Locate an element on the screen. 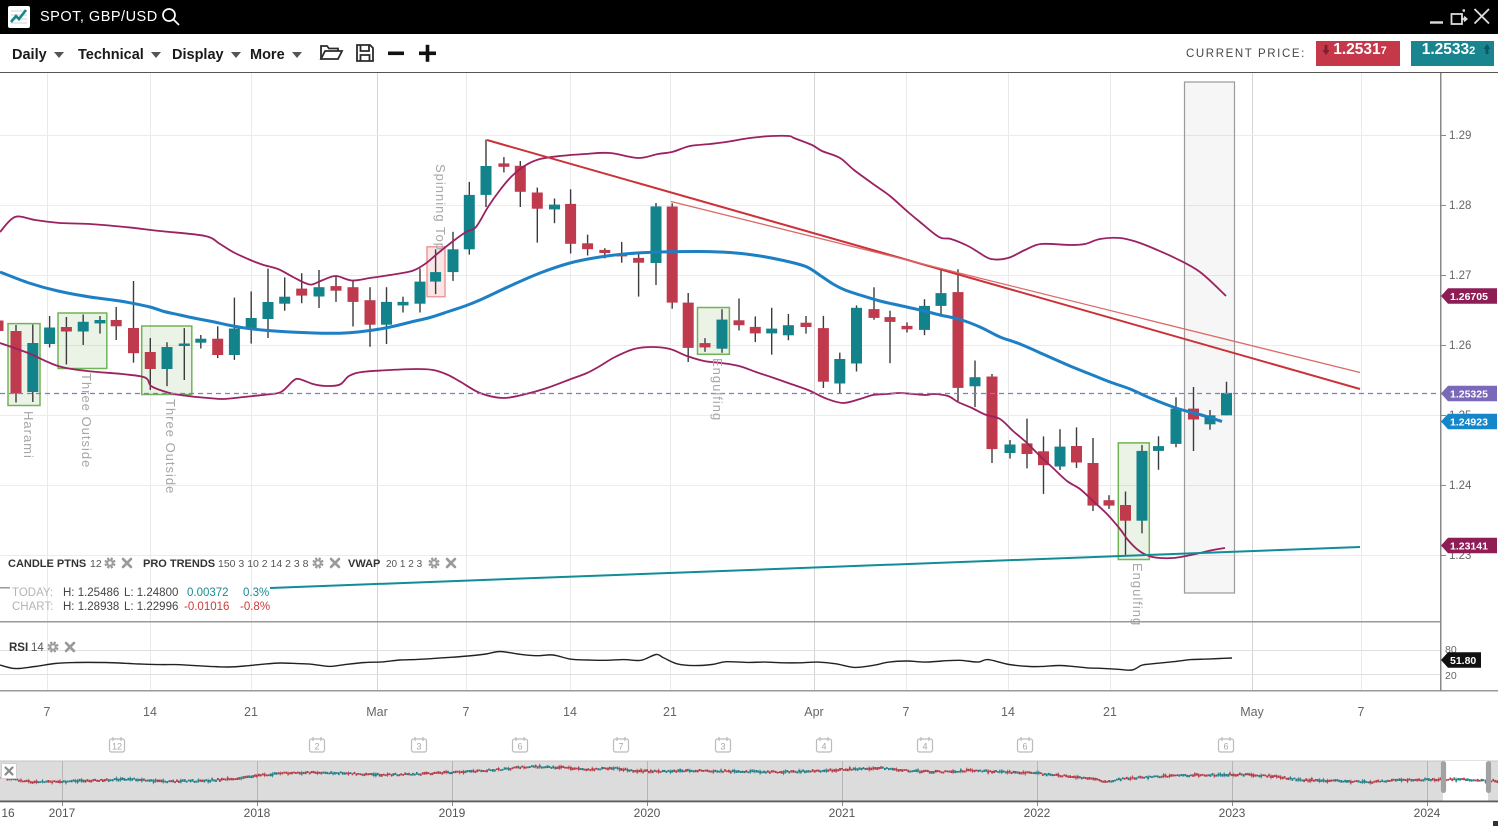 Image resolution: width=1498 pixels, height=826 pixels. svg-text: 1.28 is located at coordinates (1460, 206).